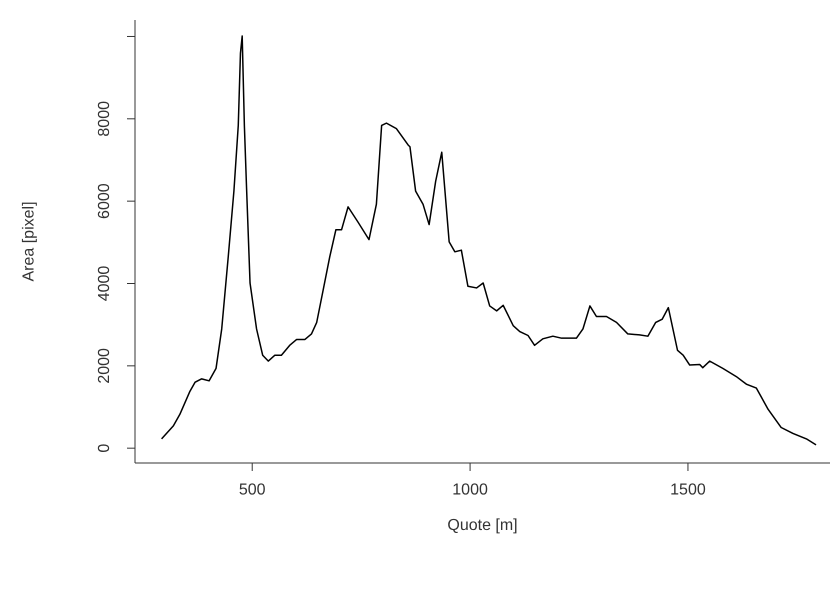 The height and width of the screenshot is (590, 832). What do you see at coordinates (104, 284) in the screenshot?
I see `y-tick-label: 4000` at bounding box center [104, 284].